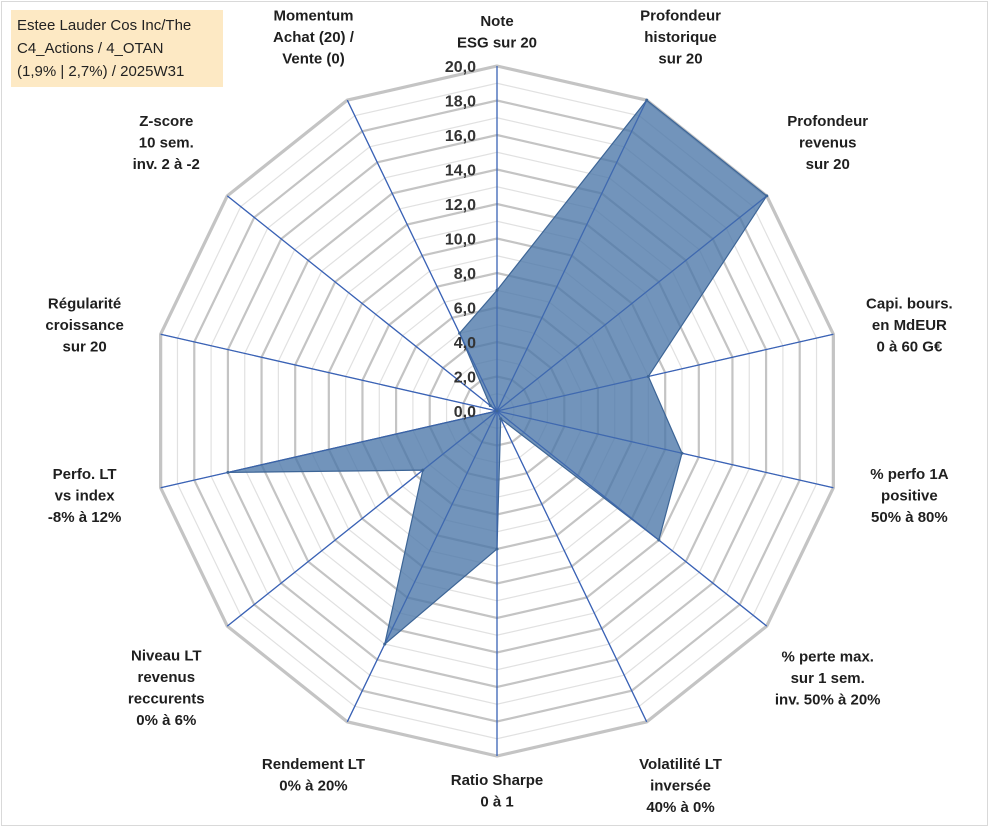 This screenshot has width=991, height=829. I want to click on axis-label-11-line-2: vs index, so click(85, 495).